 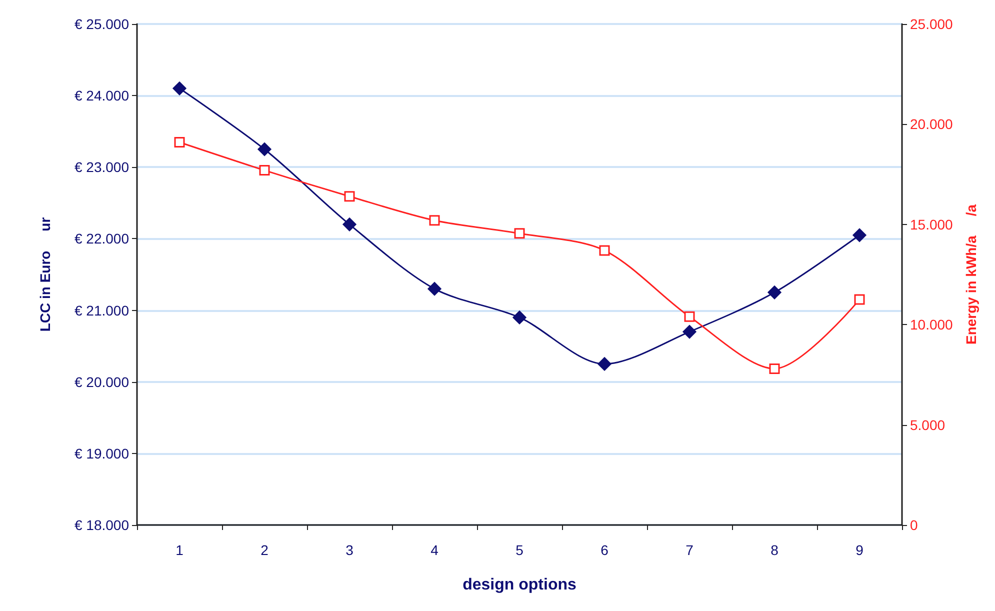 What do you see at coordinates (264, 550) in the screenshot?
I see `x-tick-label: 2` at bounding box center [264, 550].